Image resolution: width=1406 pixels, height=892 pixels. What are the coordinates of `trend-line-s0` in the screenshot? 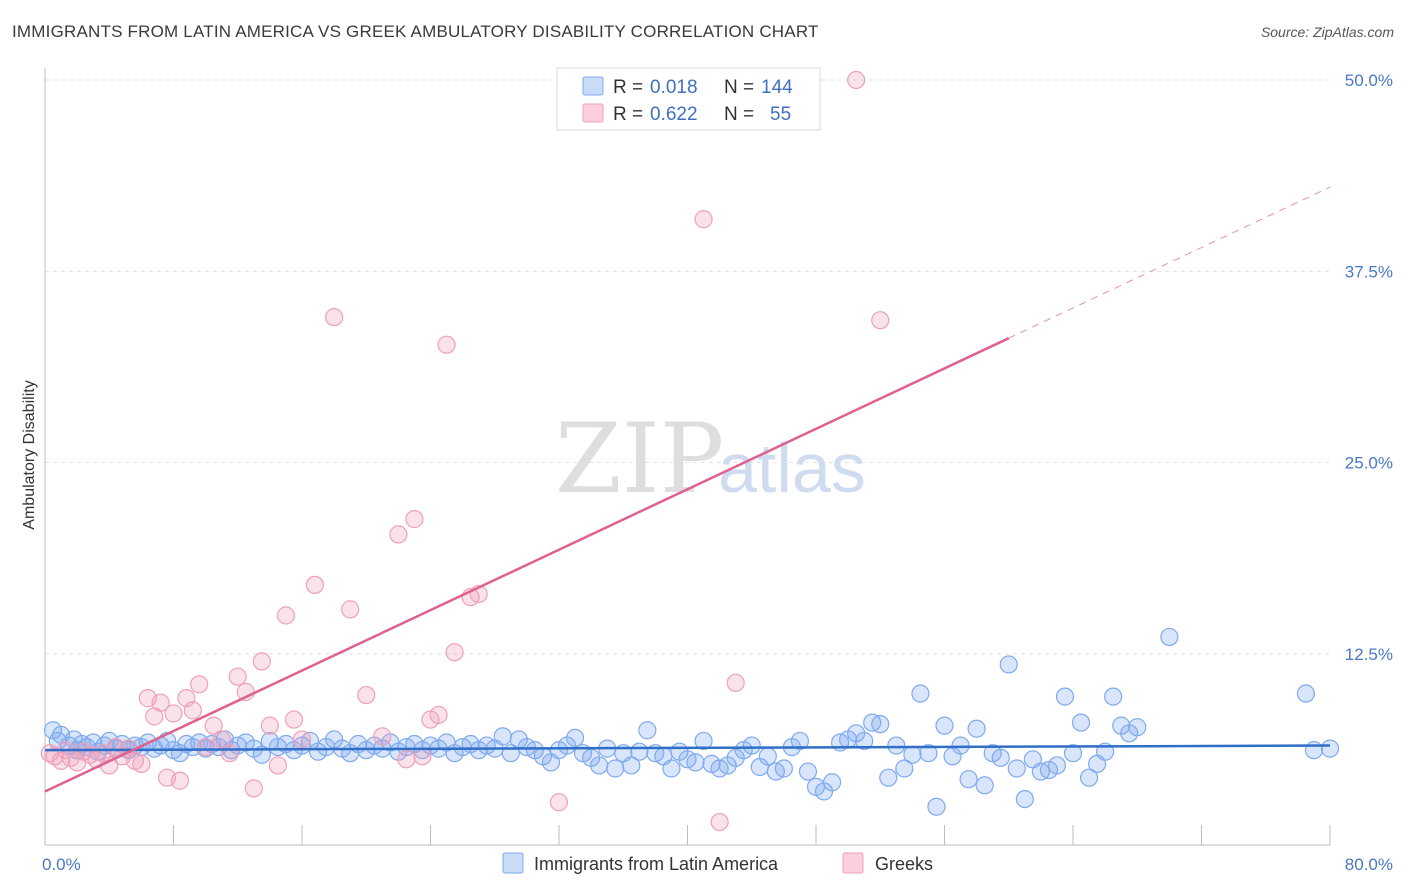 It's located at (687, 748).